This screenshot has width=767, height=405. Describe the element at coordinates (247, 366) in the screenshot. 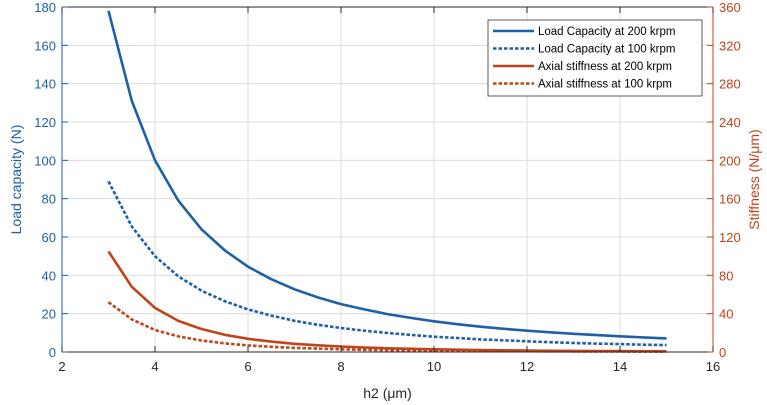

I see `x-tick-label: 6` at that location.